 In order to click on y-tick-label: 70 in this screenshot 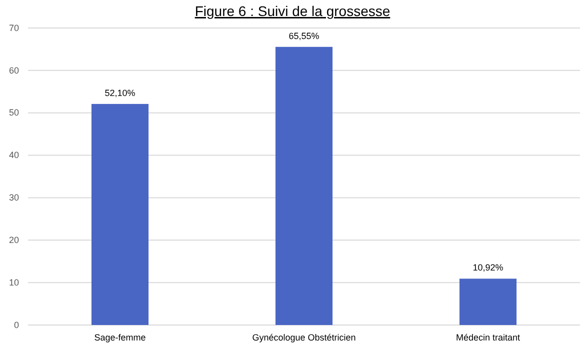, I will do `click(13, 27)`.